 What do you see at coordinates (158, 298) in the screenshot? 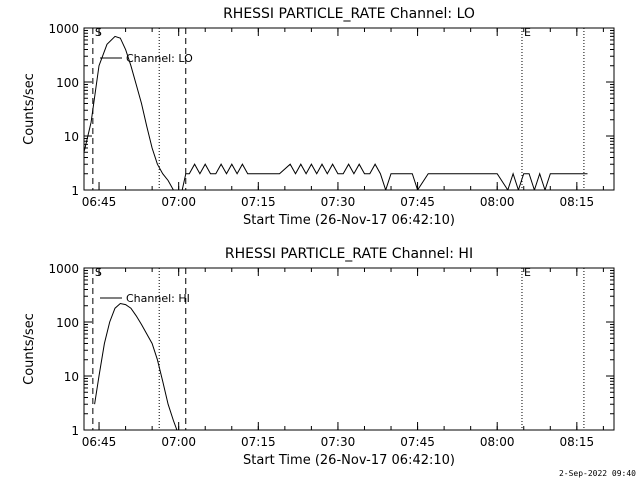
I see `legend-label: Channel: HI` at bounding box center [158, 298].